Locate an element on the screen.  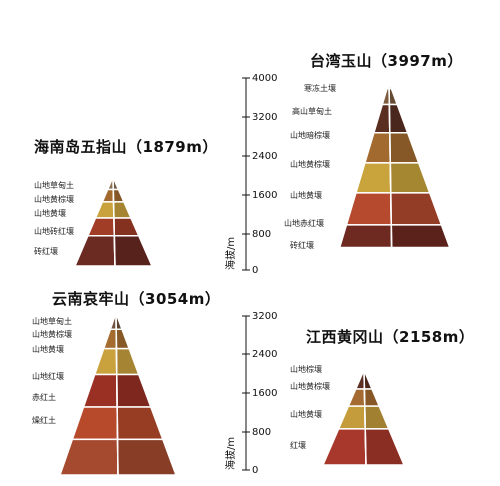
bottom-axis is located at coordinates (246, 393).